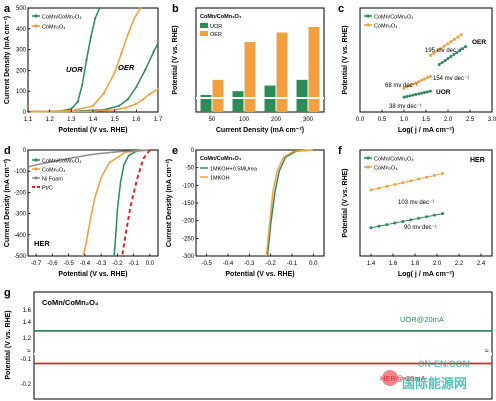  Describe the element at coordinates (7, 9) in the screenshot. I see `panel-a-letter: a` at that location.